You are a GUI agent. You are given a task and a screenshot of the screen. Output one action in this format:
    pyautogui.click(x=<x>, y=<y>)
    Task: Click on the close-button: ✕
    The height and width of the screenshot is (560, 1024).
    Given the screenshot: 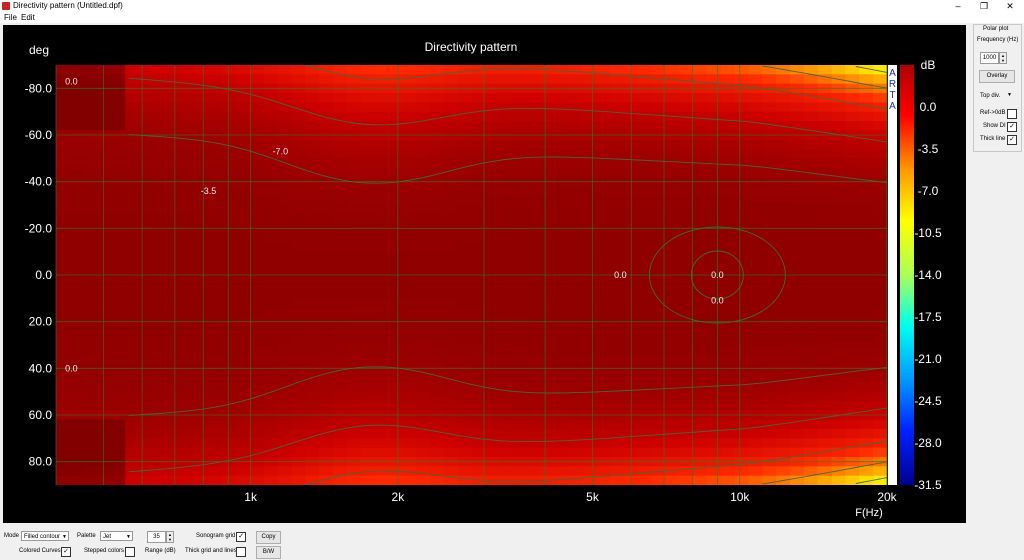 What is the action you would take?
    pyautogui.click(x=1010, y=6)
    